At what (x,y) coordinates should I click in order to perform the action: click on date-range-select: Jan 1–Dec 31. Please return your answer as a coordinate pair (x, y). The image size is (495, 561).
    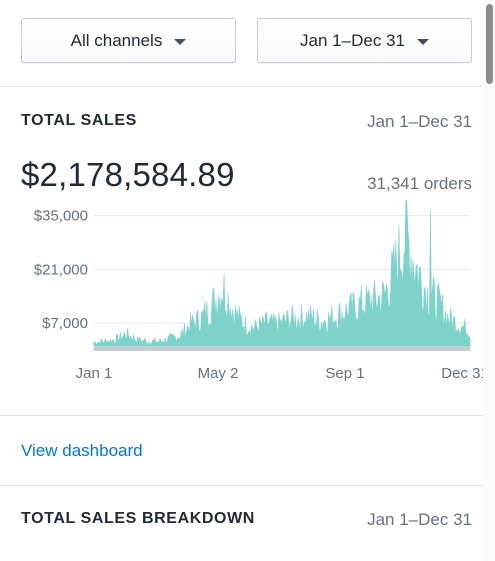
    Looking at the image, I should click on (364, 40).